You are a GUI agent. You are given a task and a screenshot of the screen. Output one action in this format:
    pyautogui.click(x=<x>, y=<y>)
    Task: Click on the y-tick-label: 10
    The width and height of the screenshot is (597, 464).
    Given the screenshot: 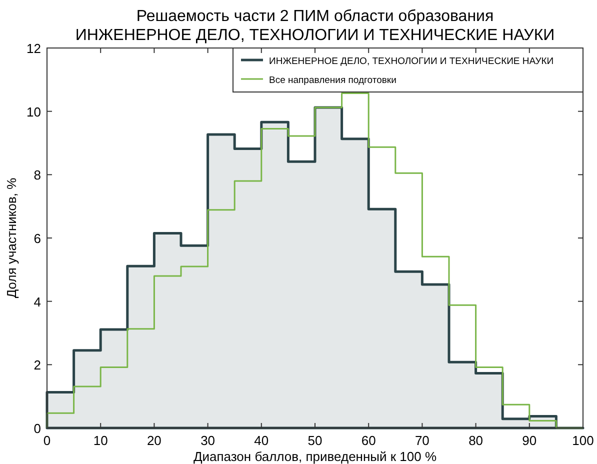 What is the action you would take?
    pyautogui.click(x=33, y=112)
    